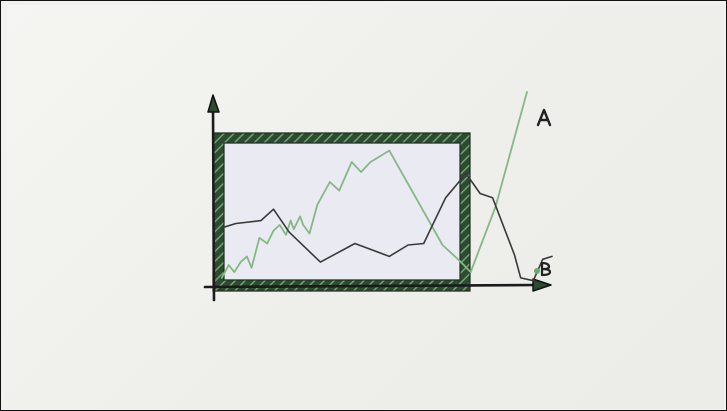 The width and height of the screenshot is (727, 411). What do you see at coordinates (213, 204) in the screenshot?
I see `y-axis-line` at bounding box center [213, 204].